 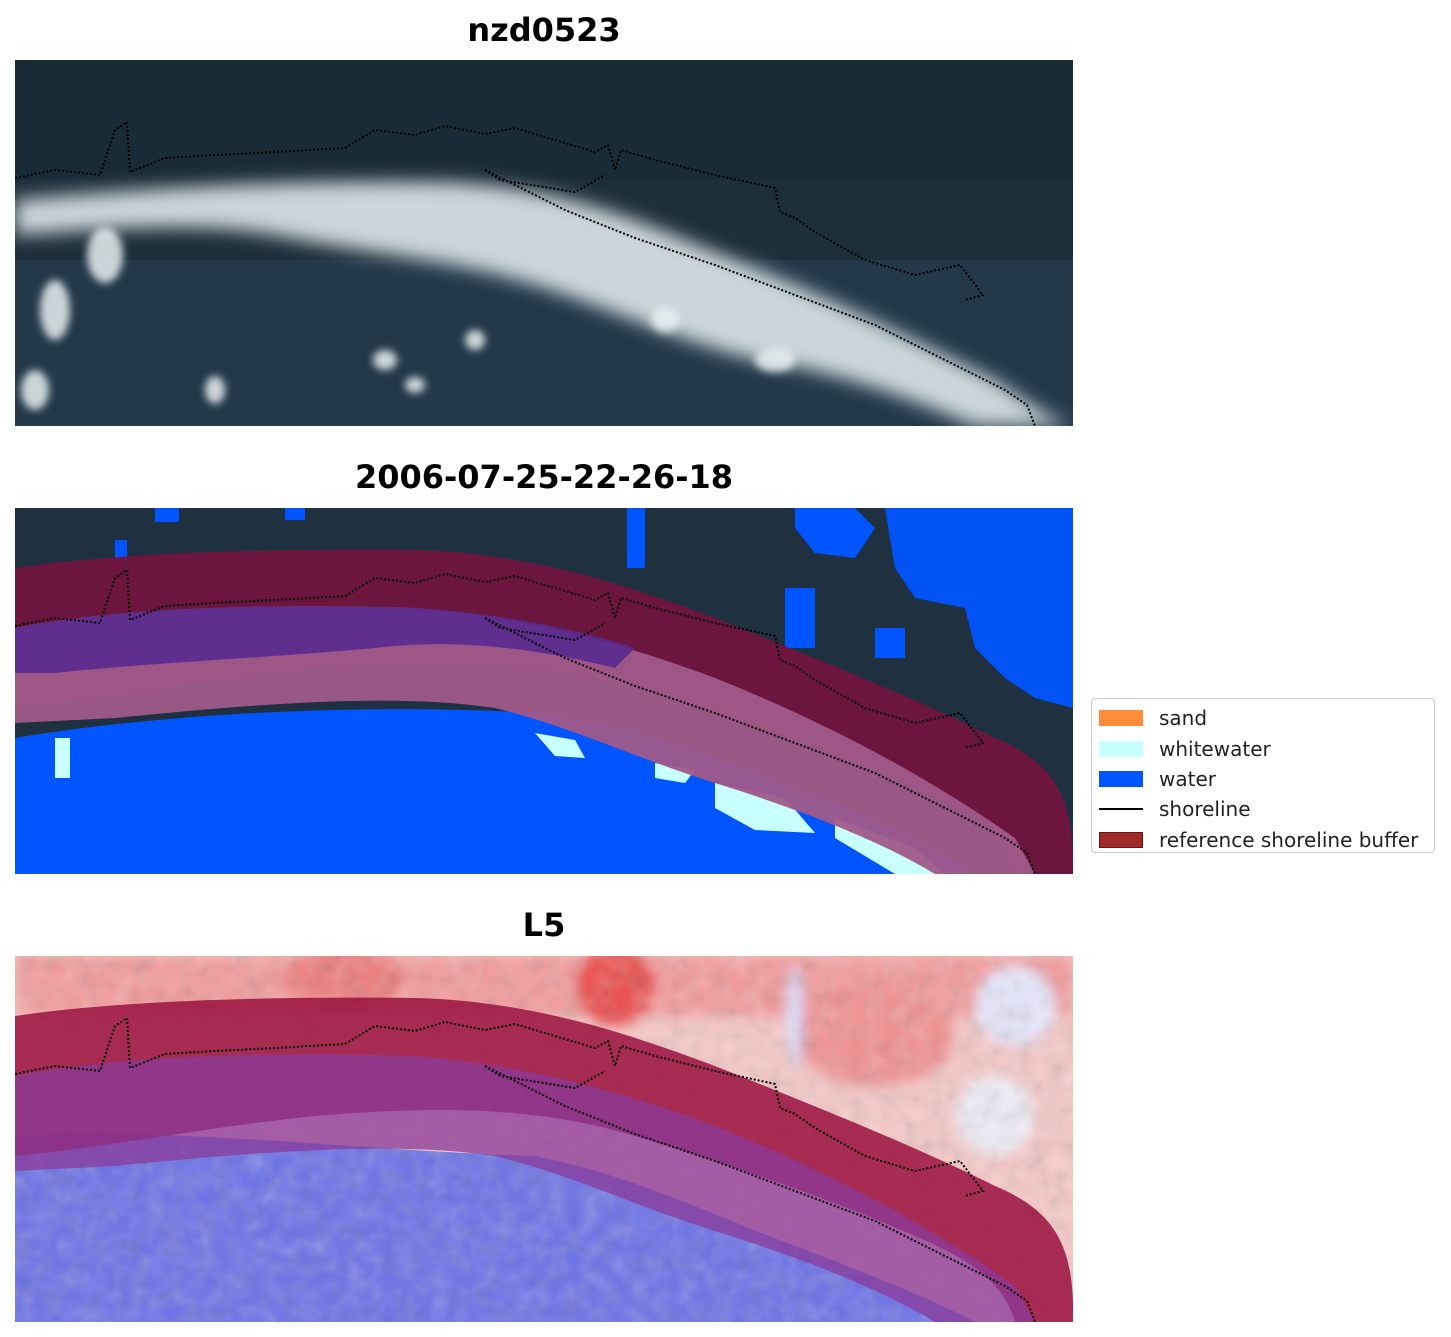 I want to click on legend-label: shoreline, so click(x=1205, y=809).